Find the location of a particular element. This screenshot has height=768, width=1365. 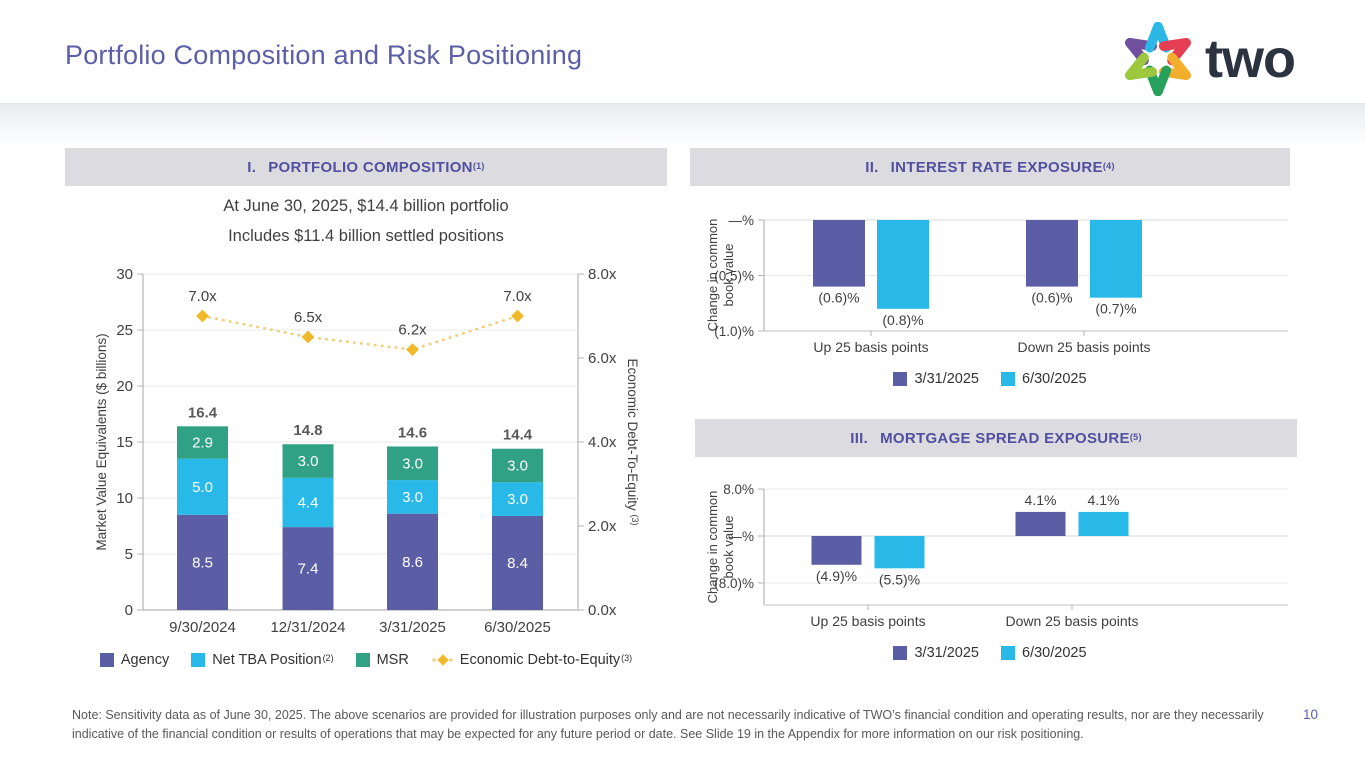

chart-text: 6.0x is located at coordinates (602, 358).